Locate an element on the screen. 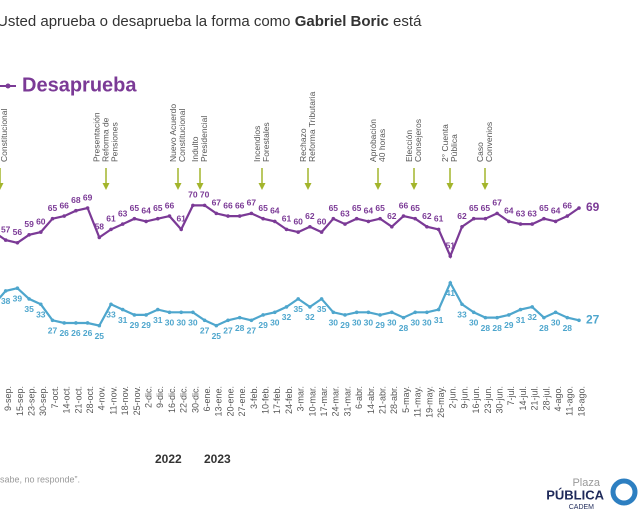 This screenshot has height=521, width=640. x-tick-label: 7-oct. is located at coordinates (55, 397).